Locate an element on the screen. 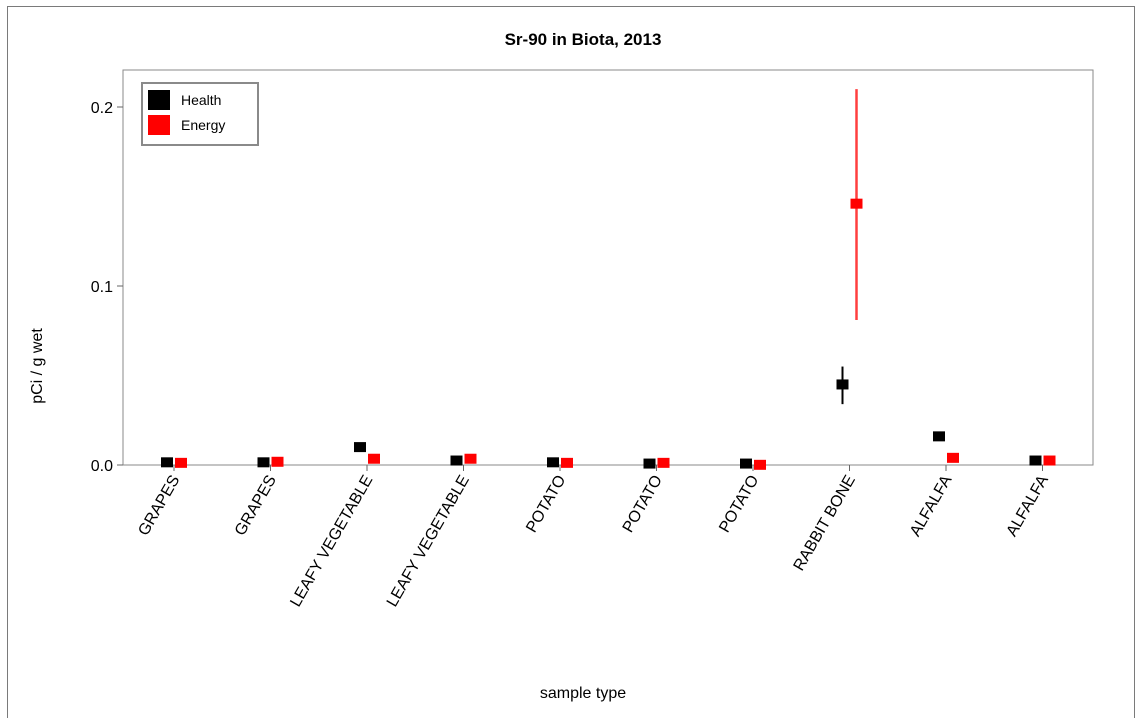 The height and width of the screenshot is (718, 1143). chart-title: Sr-90 in Biota, 2013 is located at coordinates (583, 39).